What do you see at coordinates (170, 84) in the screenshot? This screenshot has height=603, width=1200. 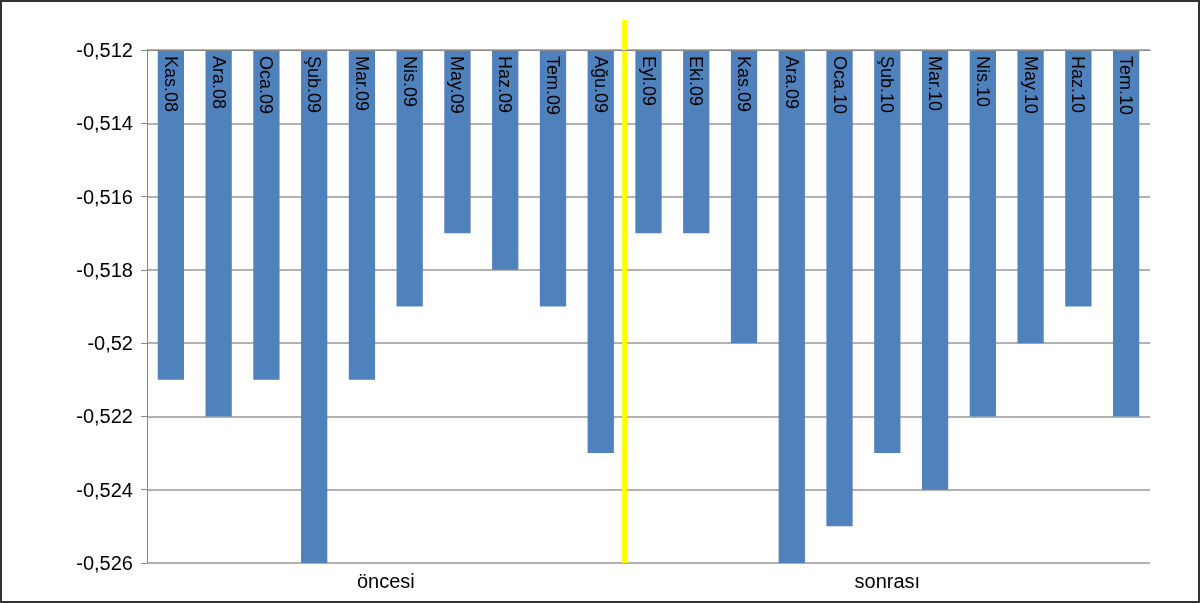 I see `x-tick-label: Kas.08` at bounding box center [170, 84].